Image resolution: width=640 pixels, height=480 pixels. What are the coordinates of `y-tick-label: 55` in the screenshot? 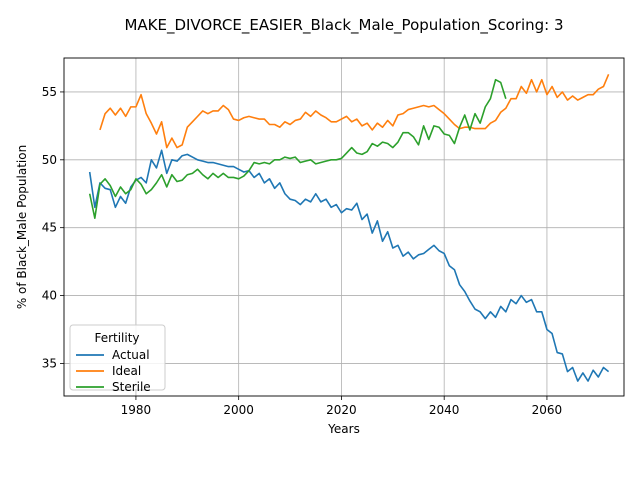 It's located at (49, 92).